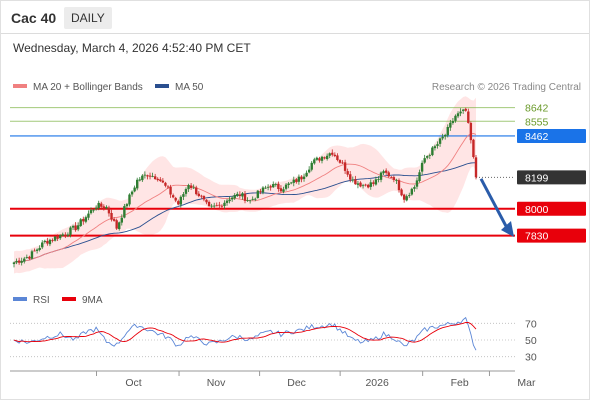  I want to click on forecast-arrow-shaft, so click(494, 203).